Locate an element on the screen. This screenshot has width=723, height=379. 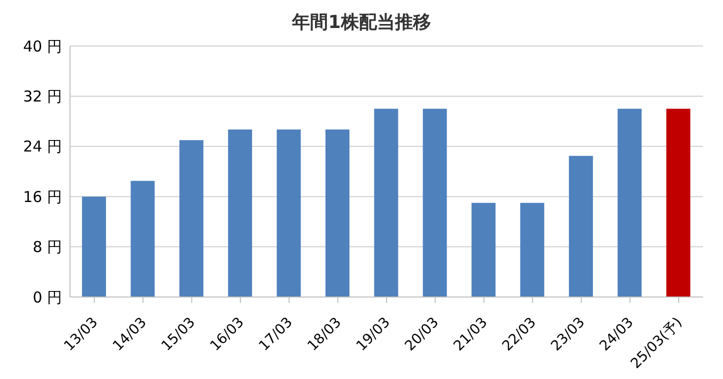
y-tick-label: 0 円 is located at coordinates (47, 297).